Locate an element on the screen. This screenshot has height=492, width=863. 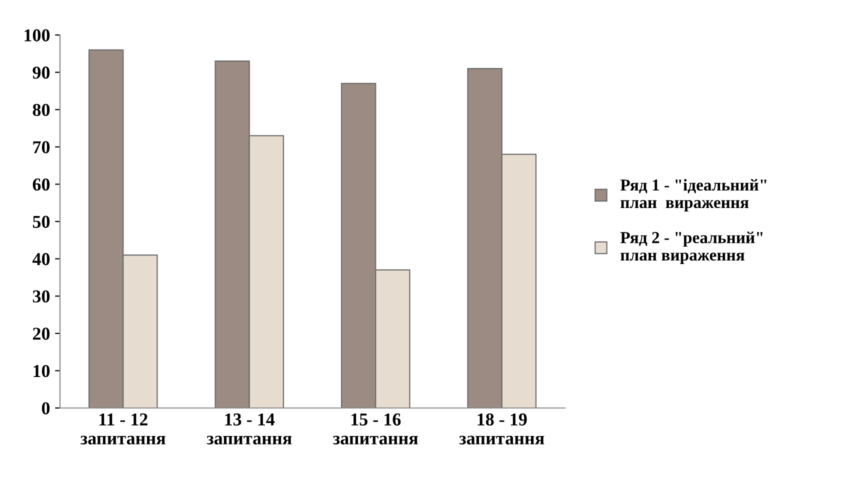
y-tick-label: 20 is located at coordinates (41, 334).